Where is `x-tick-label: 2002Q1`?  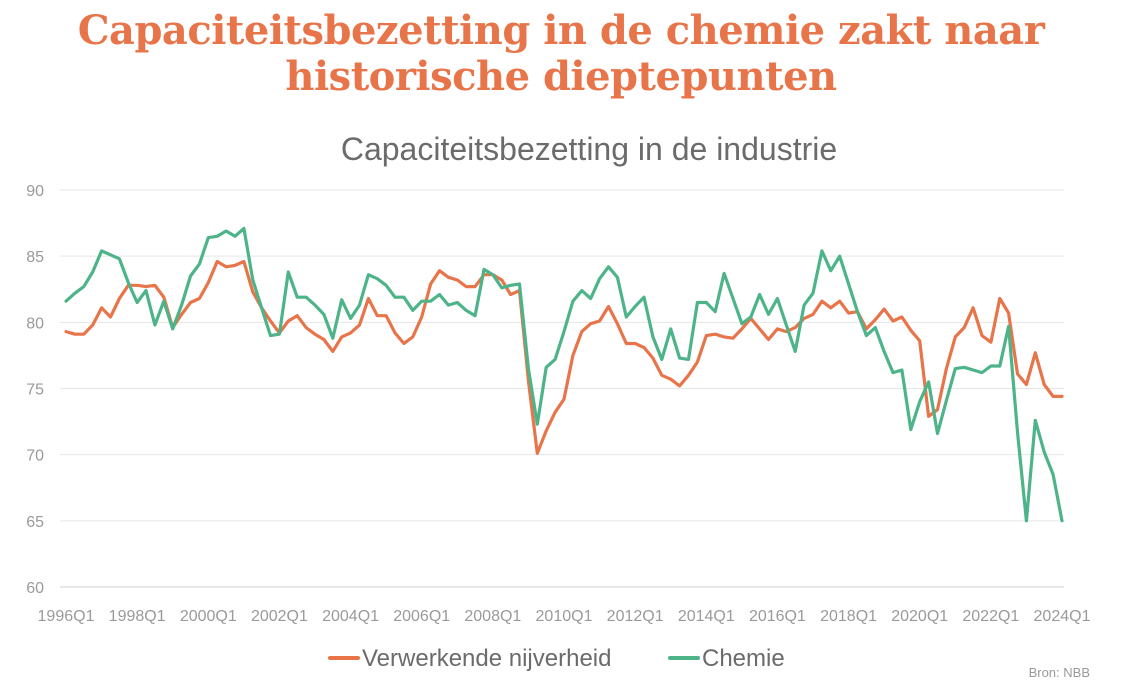
x-tick-label: 2002Q1 is located at coordinates (279, 616).